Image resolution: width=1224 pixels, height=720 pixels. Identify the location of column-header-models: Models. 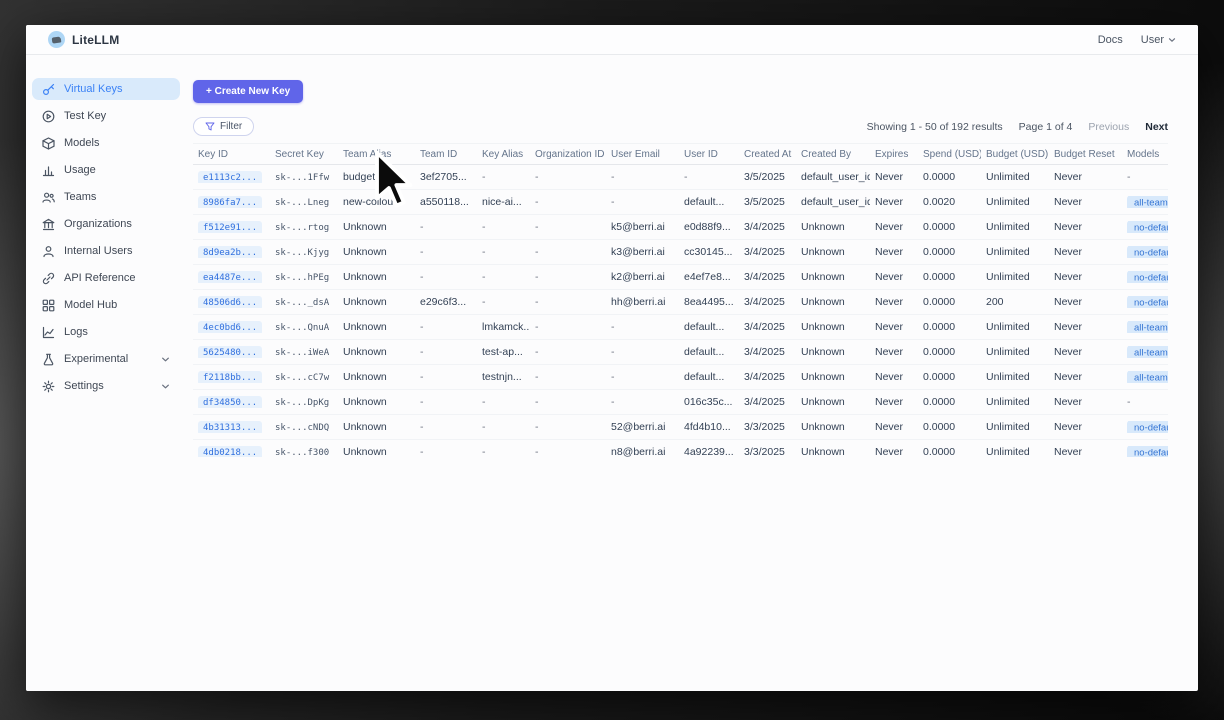
(1143, 154).